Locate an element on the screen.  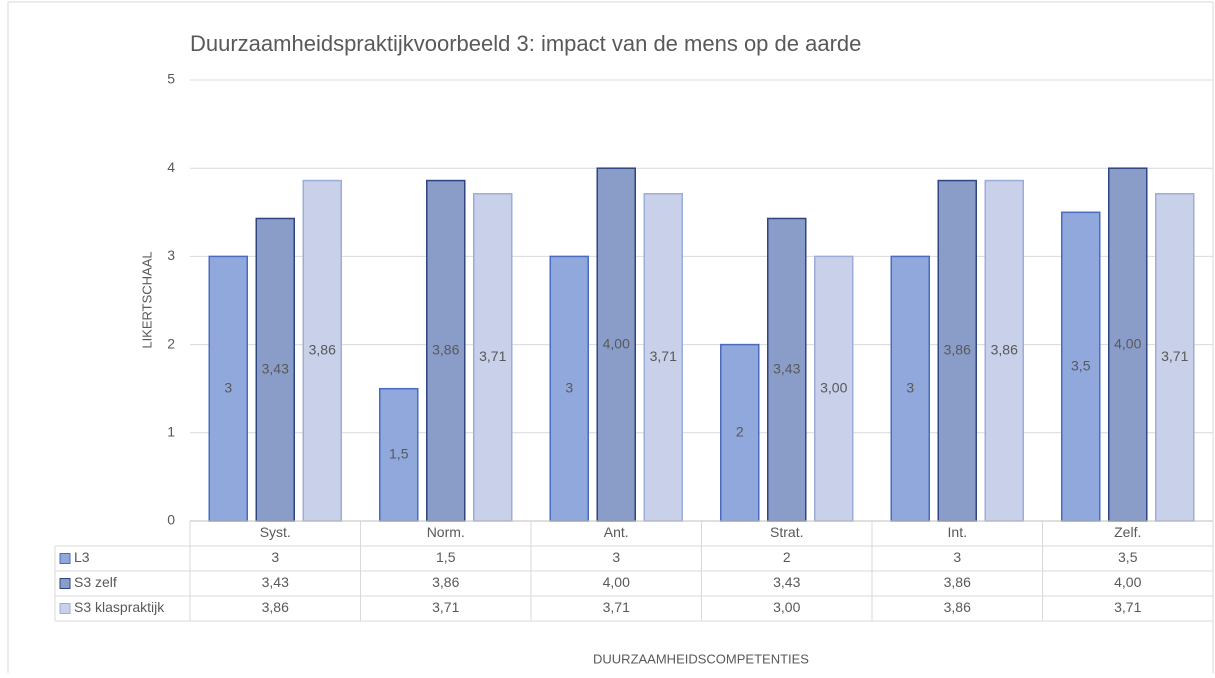
x-tick-label: Ant. is located at coordinates (616, 532).